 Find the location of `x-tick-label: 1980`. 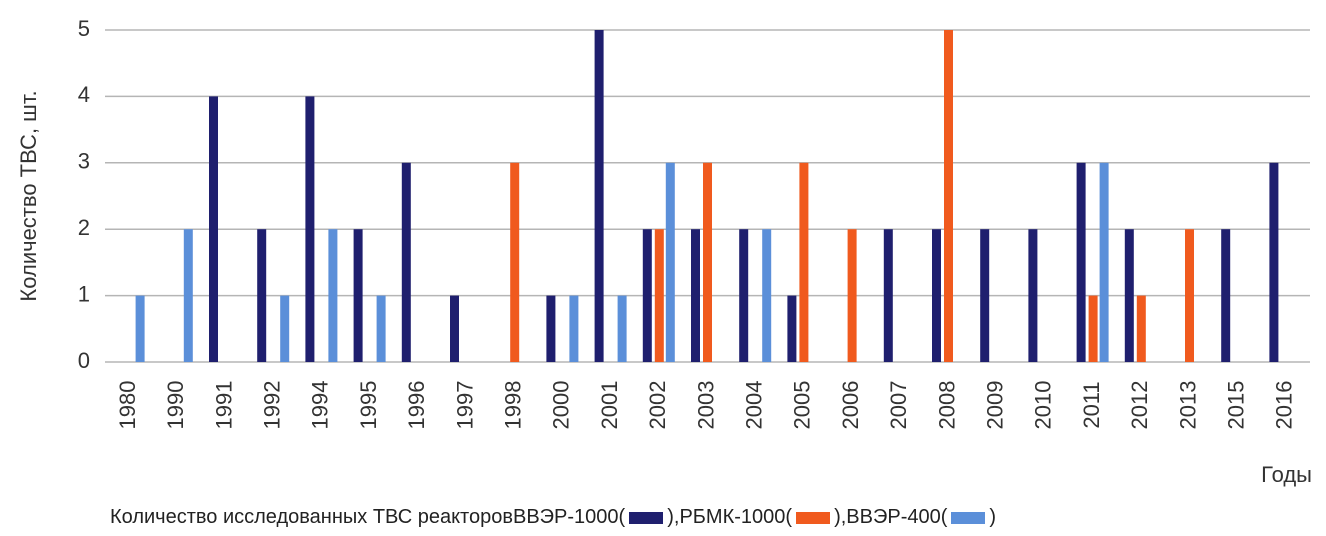

x-tick-label: 1980 is located at coordinates (127, 405).